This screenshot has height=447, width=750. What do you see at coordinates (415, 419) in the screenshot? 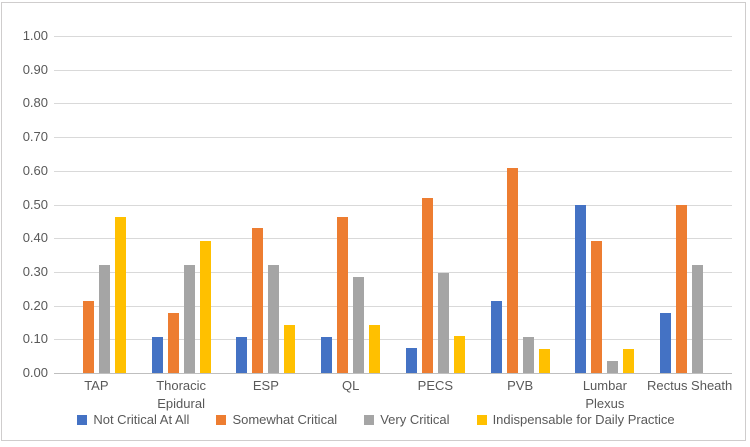
I see `legend-label: Very Critical` at bounding box center [415, 419].